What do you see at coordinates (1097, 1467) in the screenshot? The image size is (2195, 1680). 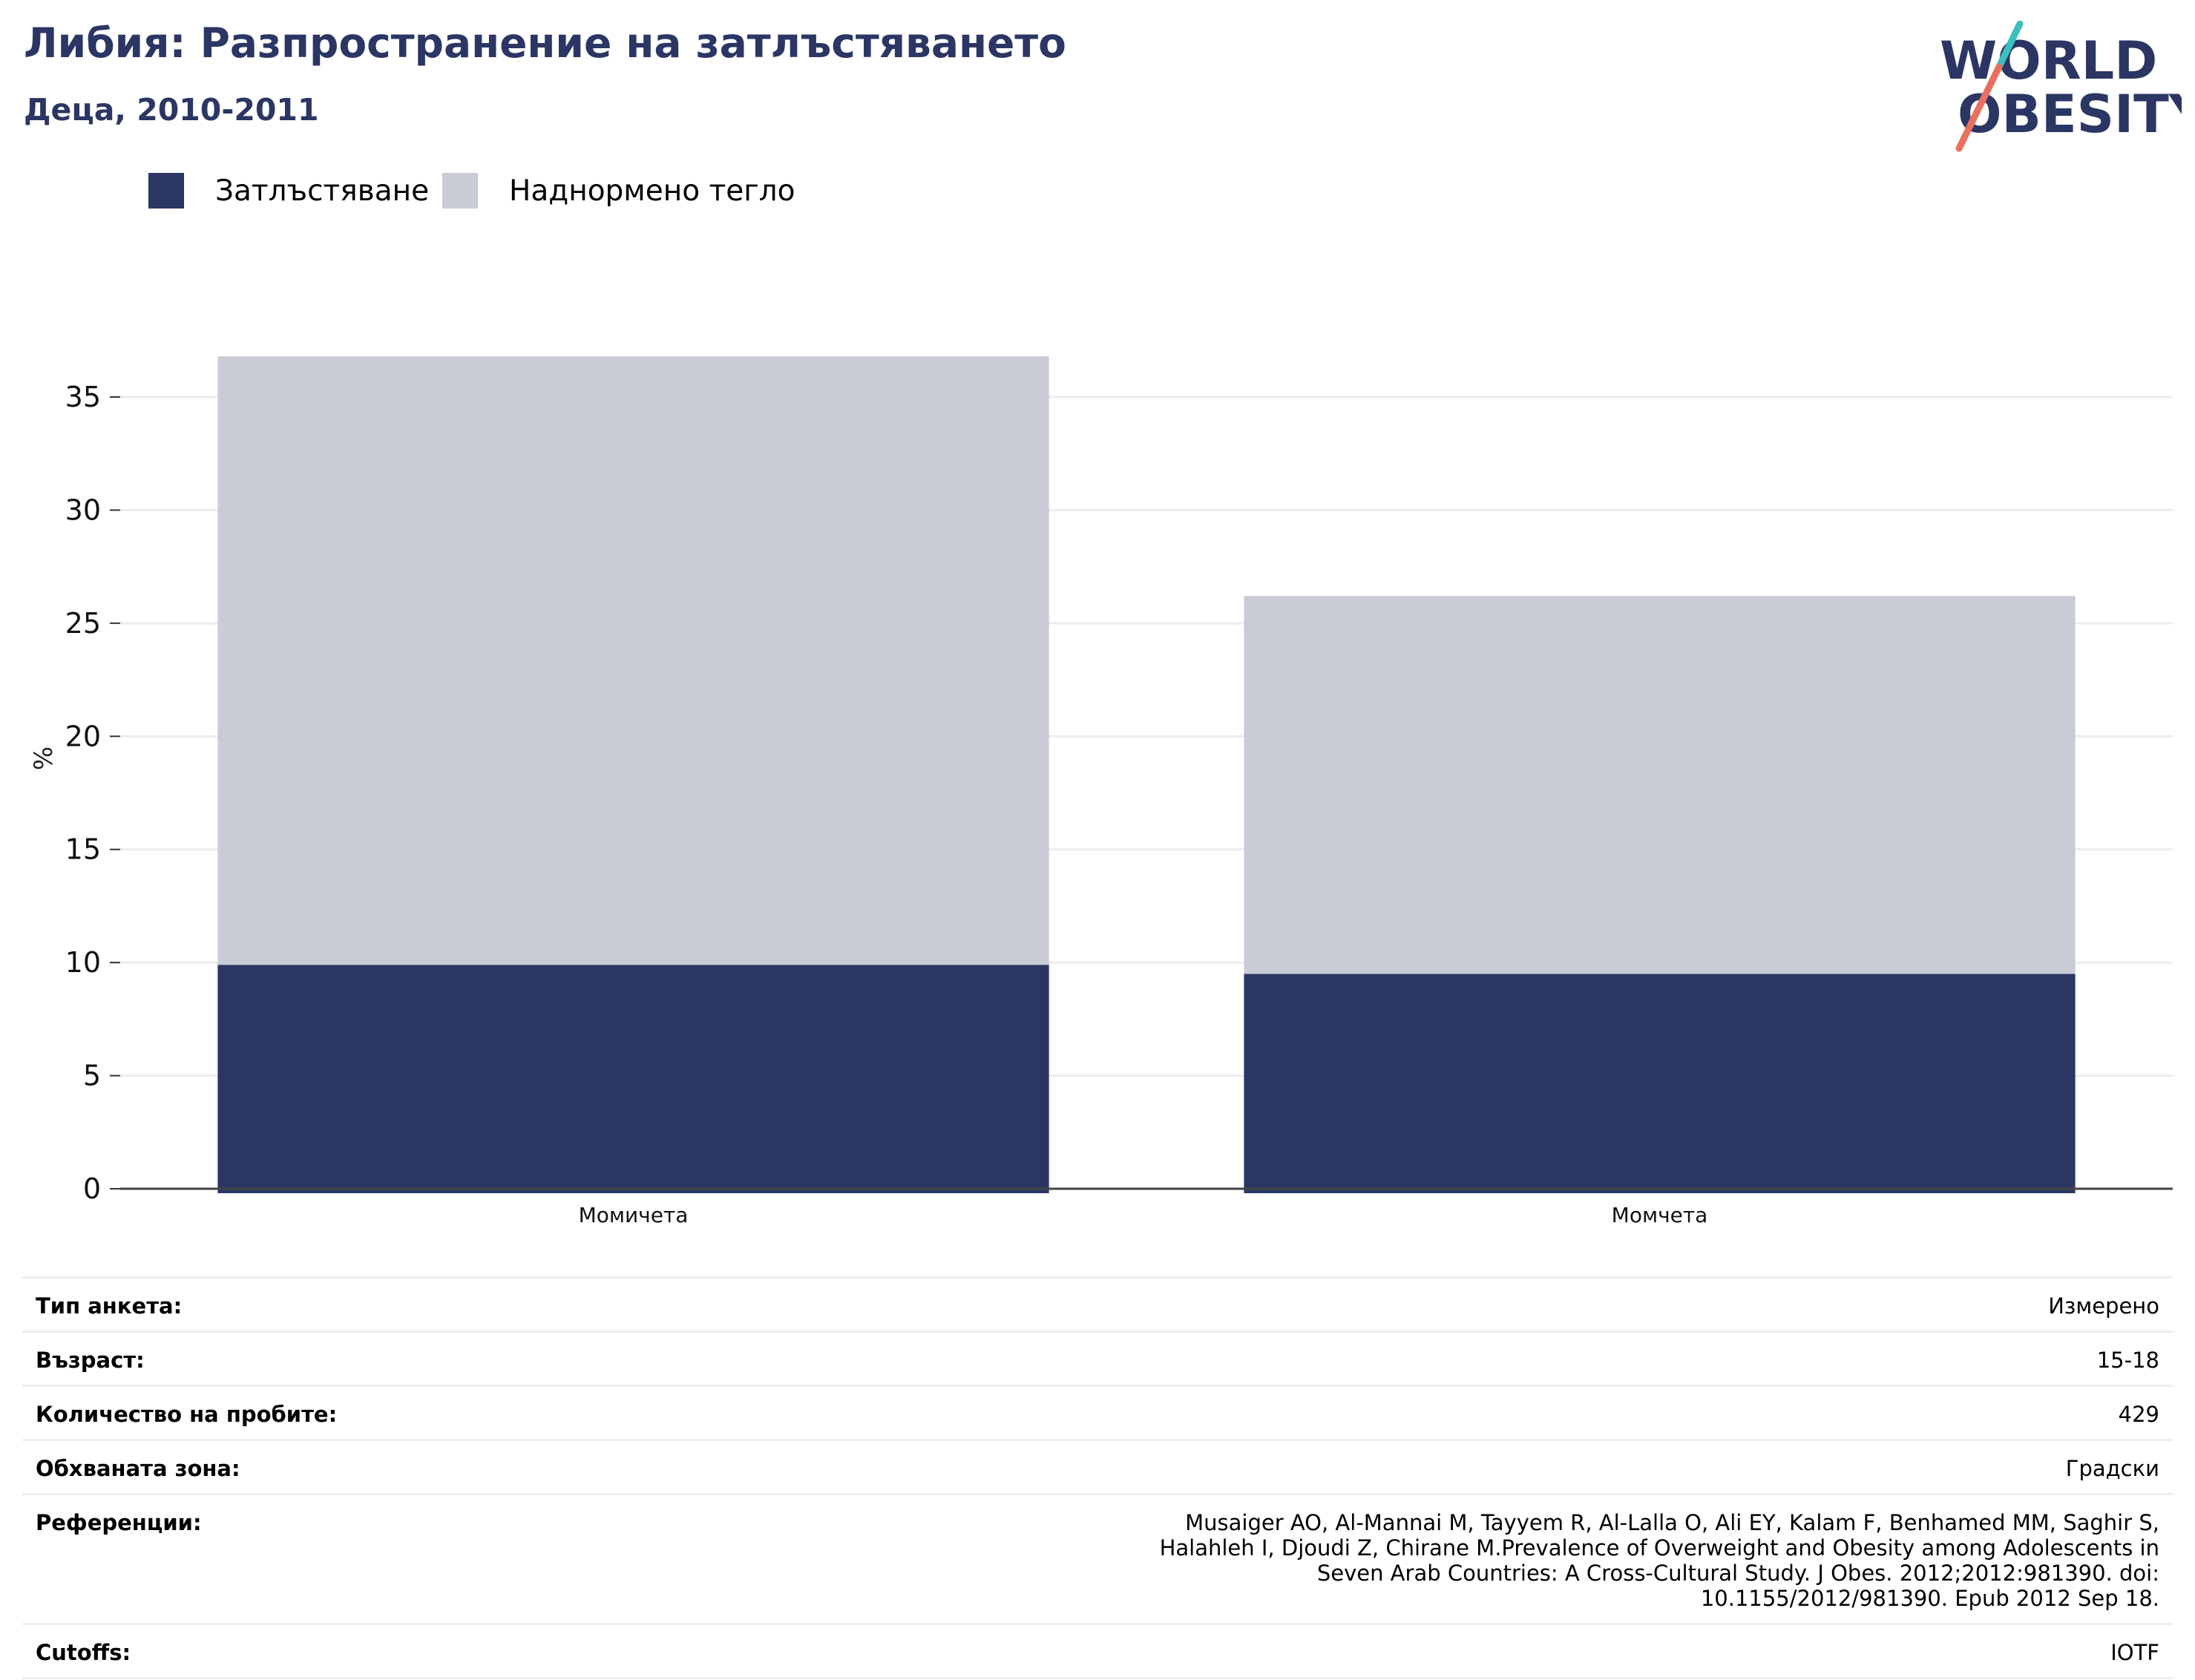 I see `info-row: Обхваната зона: Градски` at bounding box center [1097, 1467].